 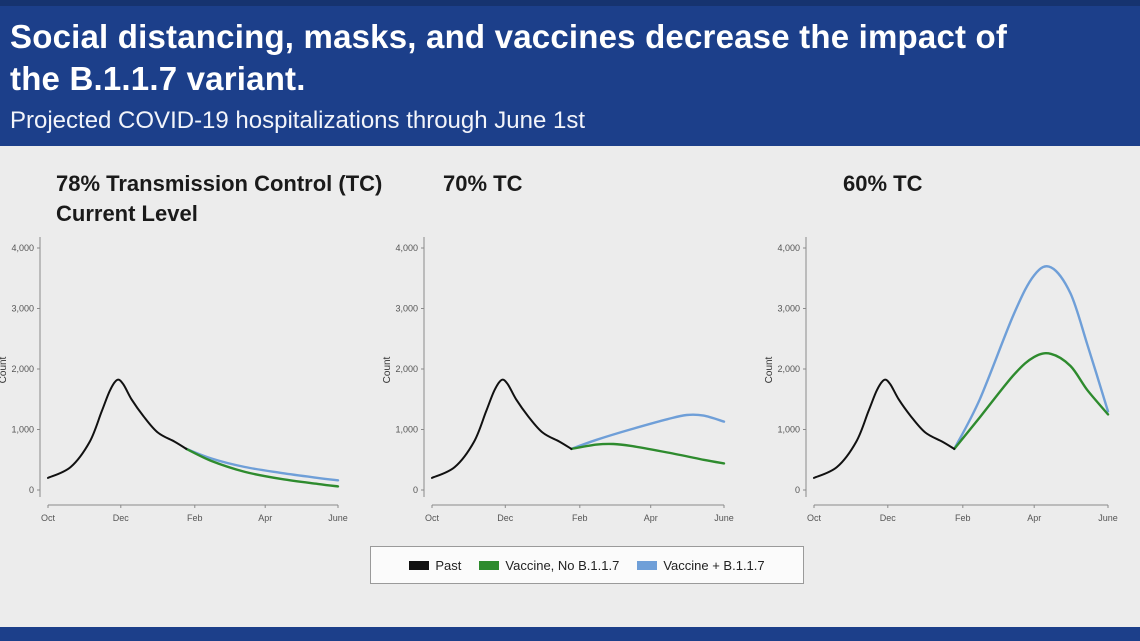 I want to click on legend-label-past: Past, so click(x=448, y=565).